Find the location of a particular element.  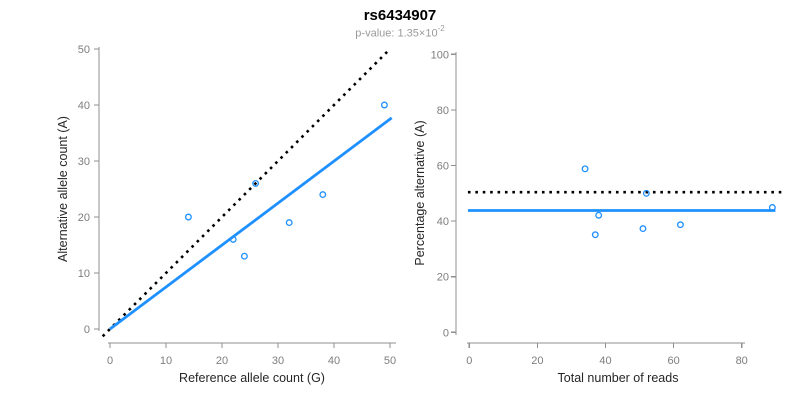

page-title: rs6434907 is located at coordinates (400, 15).